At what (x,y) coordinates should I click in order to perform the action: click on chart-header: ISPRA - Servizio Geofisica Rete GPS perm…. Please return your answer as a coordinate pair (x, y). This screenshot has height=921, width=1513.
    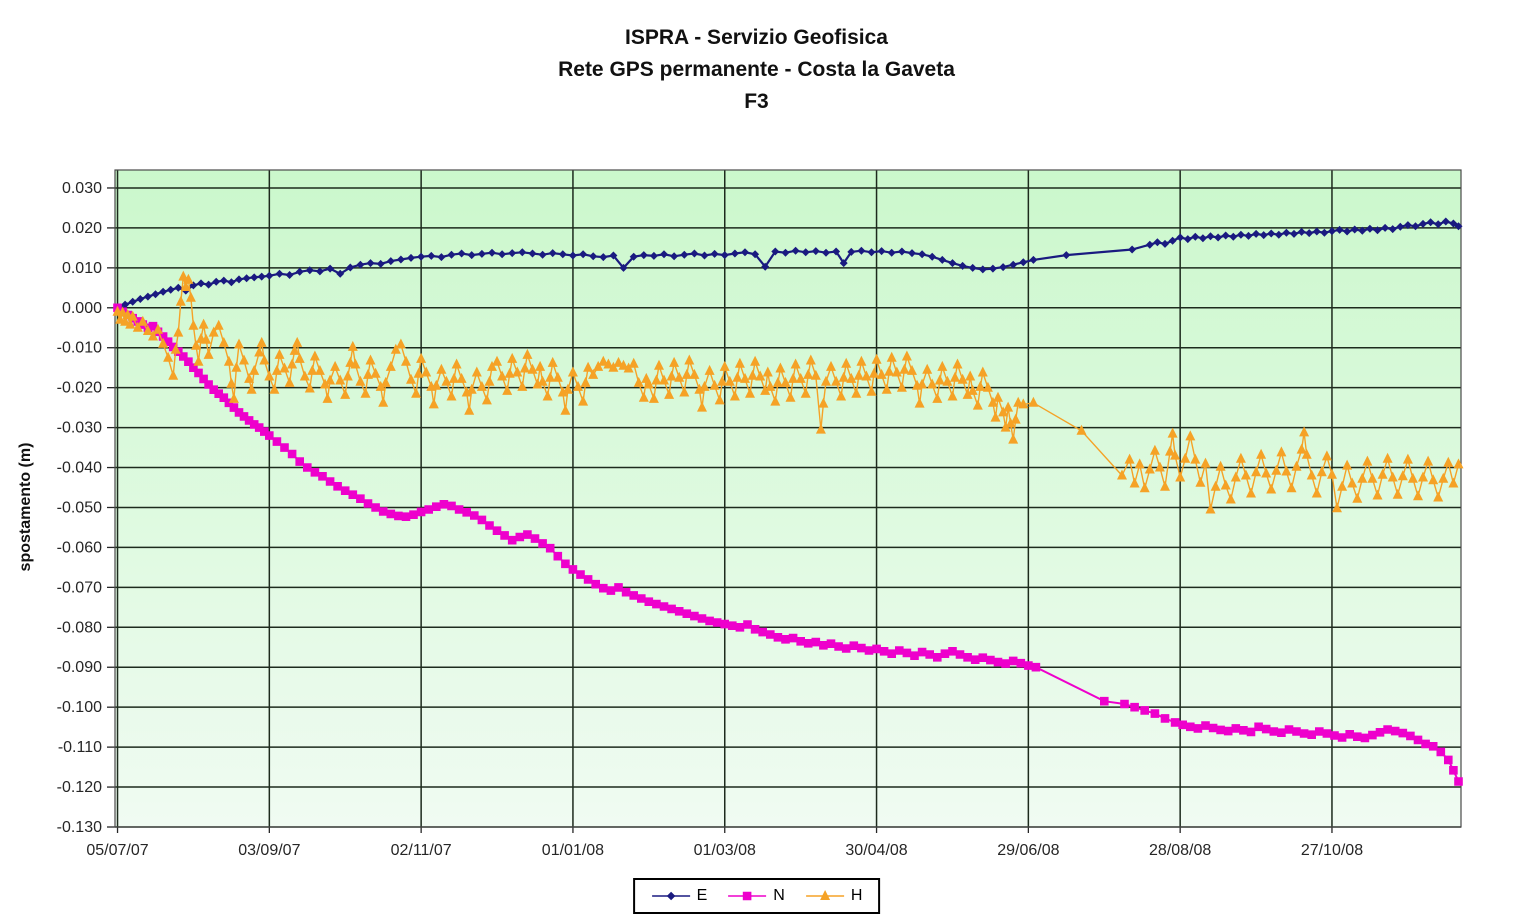
    Looking at the image, I should click on (756, 70).